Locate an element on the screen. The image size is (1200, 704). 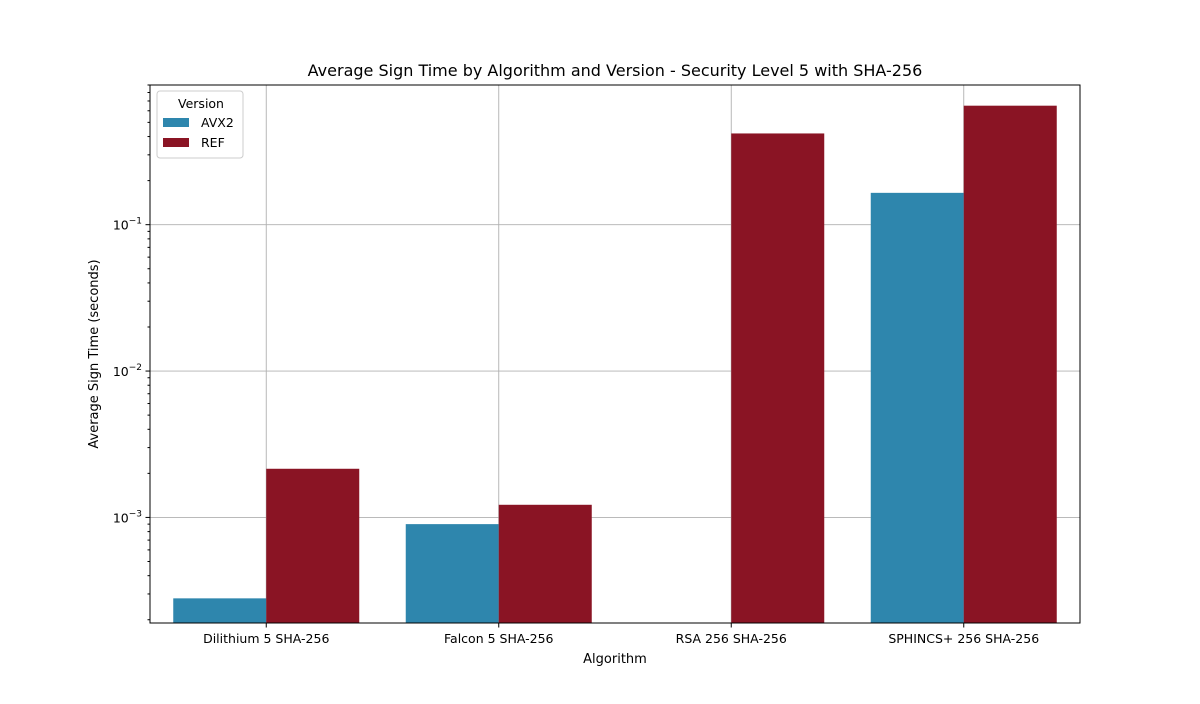
x-axis-label: Algorithm is located at coordinates (615, 659).